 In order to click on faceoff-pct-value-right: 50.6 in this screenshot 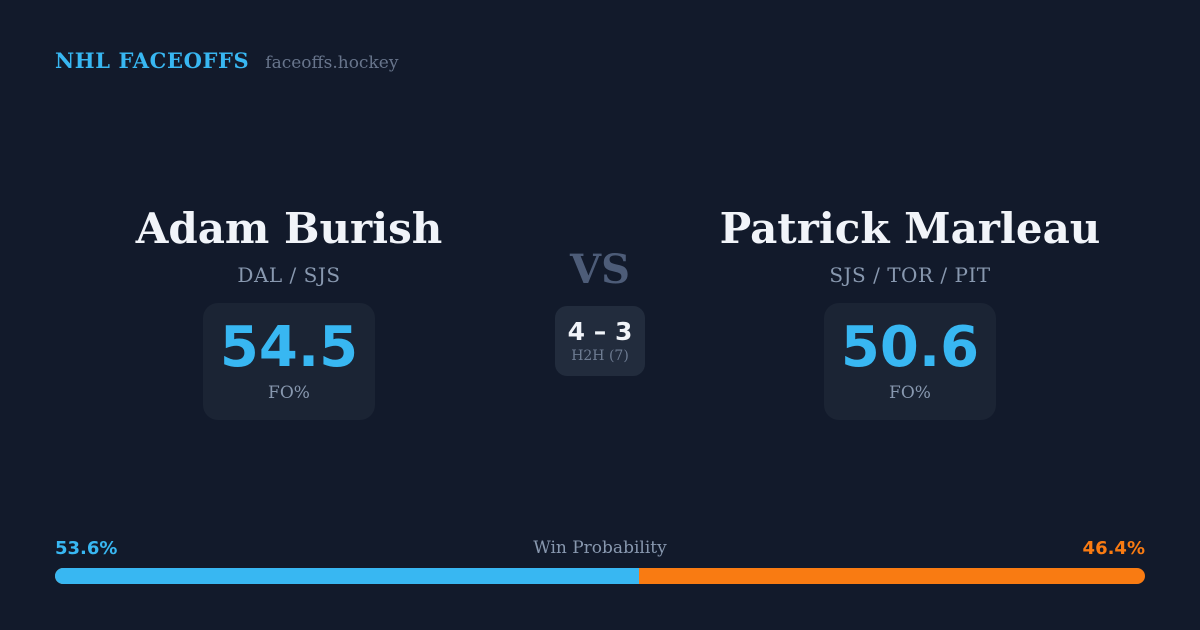, I will do `click(910, 347)`.